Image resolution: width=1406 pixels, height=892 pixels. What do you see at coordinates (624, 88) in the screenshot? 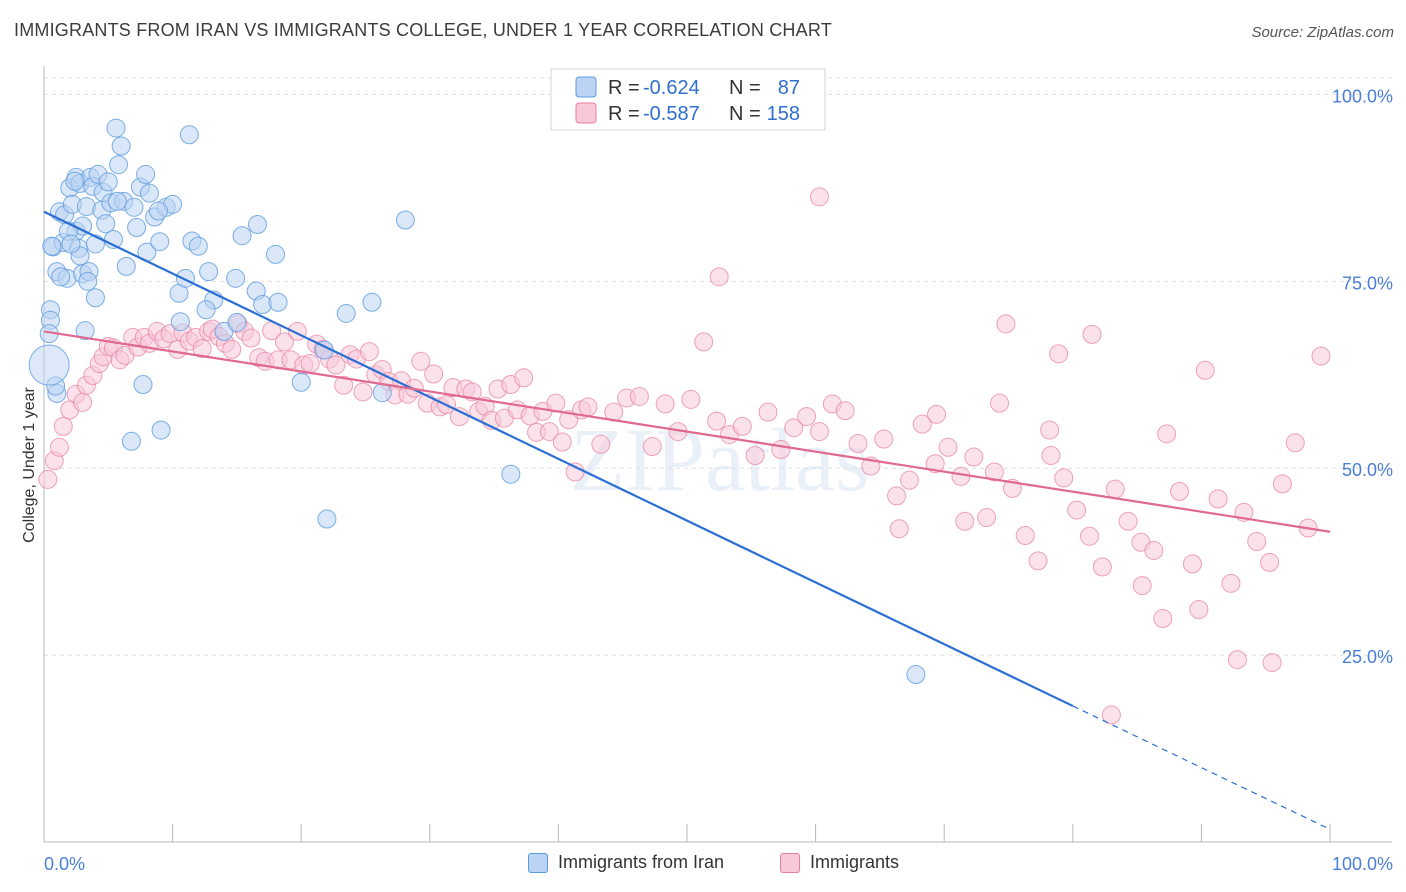
I see `legend-r-label-1: R =` at bounding box center [624, 88].